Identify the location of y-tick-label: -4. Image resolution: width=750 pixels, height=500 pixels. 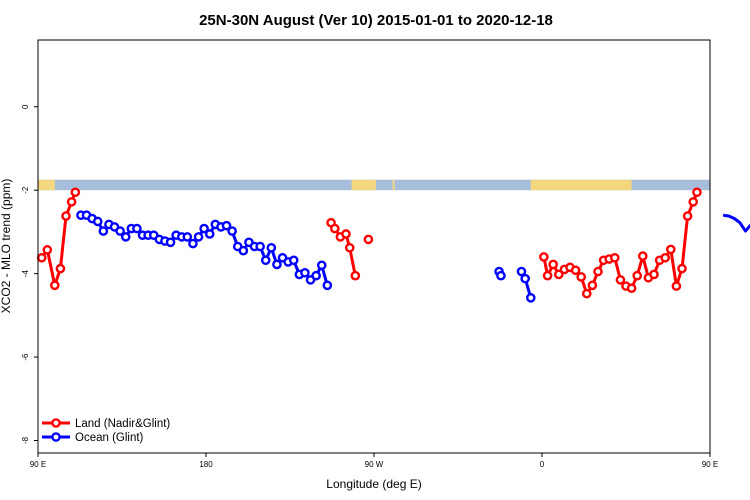
(25, 274).